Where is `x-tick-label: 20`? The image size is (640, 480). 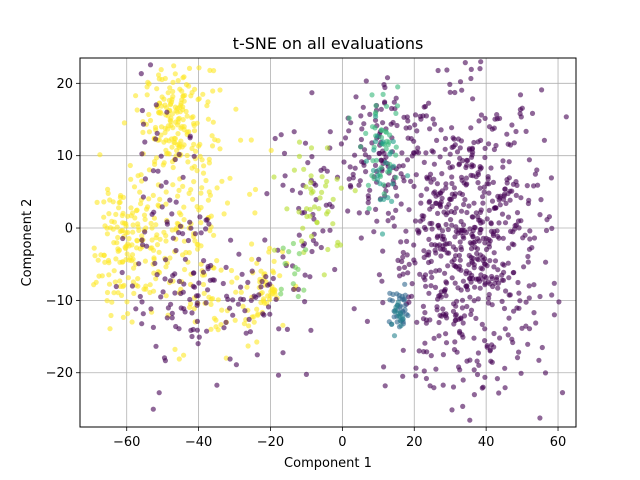
x-tick-label: 20 is located at coordinates (414, 442).